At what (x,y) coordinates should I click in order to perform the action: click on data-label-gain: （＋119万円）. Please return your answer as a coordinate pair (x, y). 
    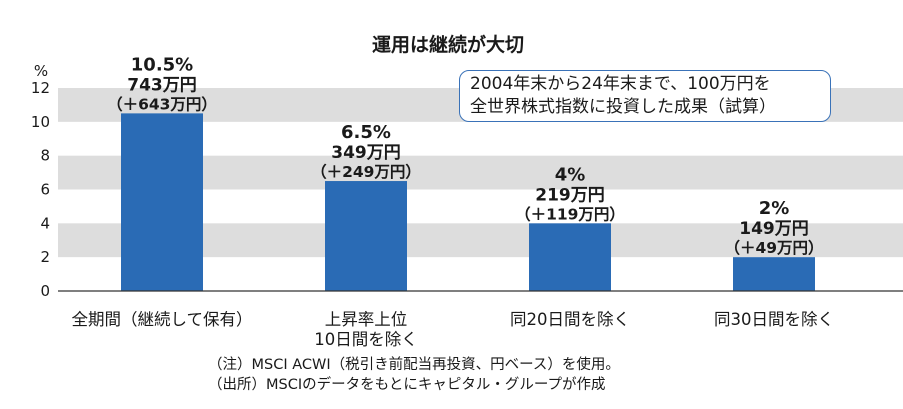
    Looking at the image, I should click on (570, 214).